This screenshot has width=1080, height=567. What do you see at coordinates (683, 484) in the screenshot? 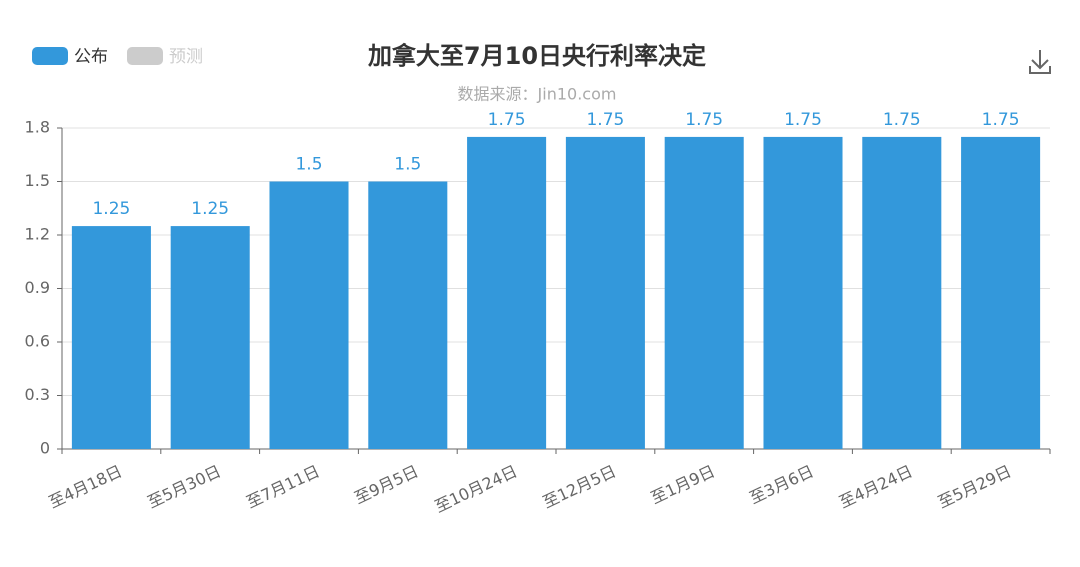
I see `x-tick-label: 至1月9日` at bounding box center [683, 484].